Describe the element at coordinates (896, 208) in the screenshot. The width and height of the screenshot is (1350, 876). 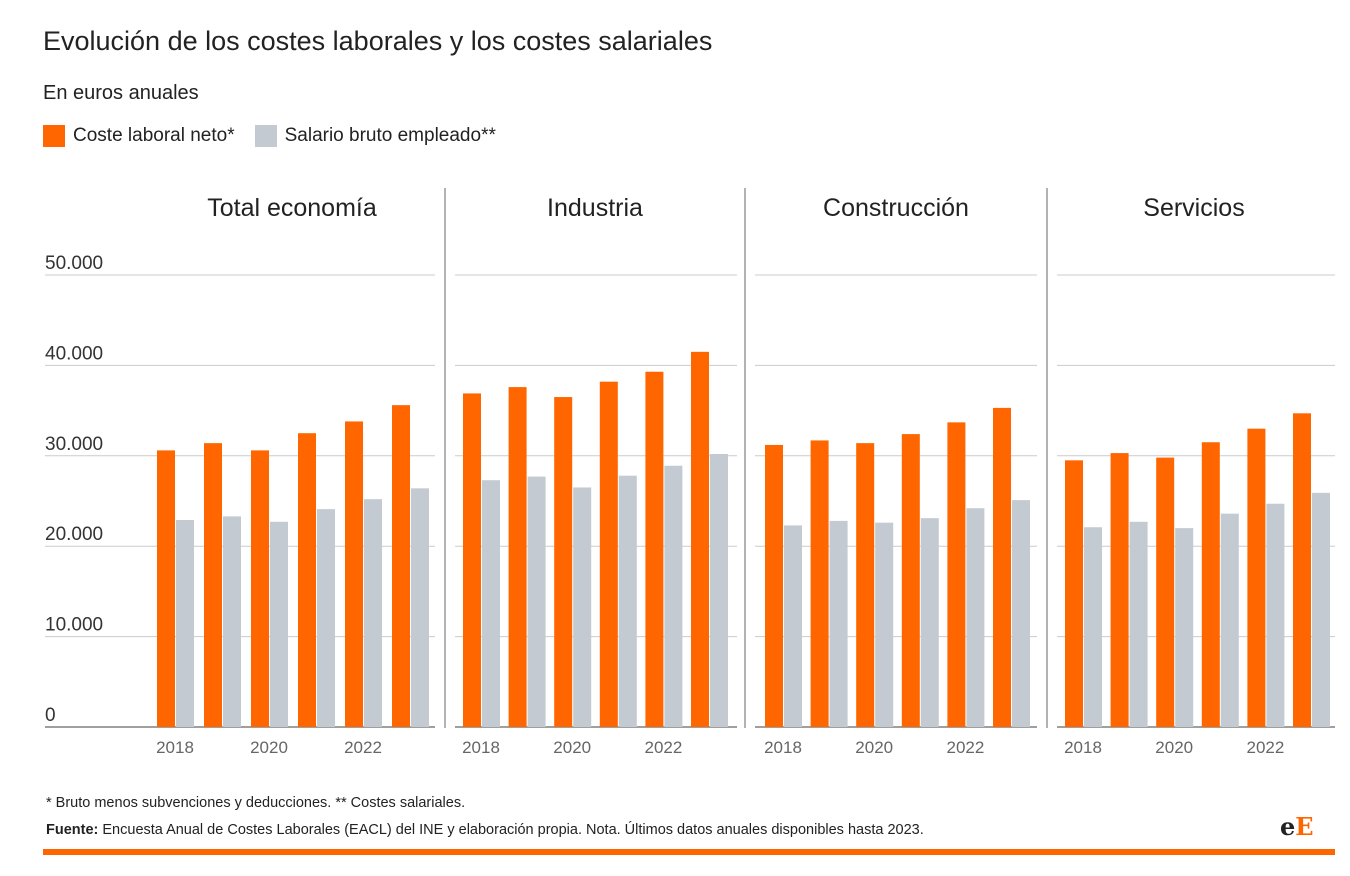
I see `panel-title: Construcción` at that location.